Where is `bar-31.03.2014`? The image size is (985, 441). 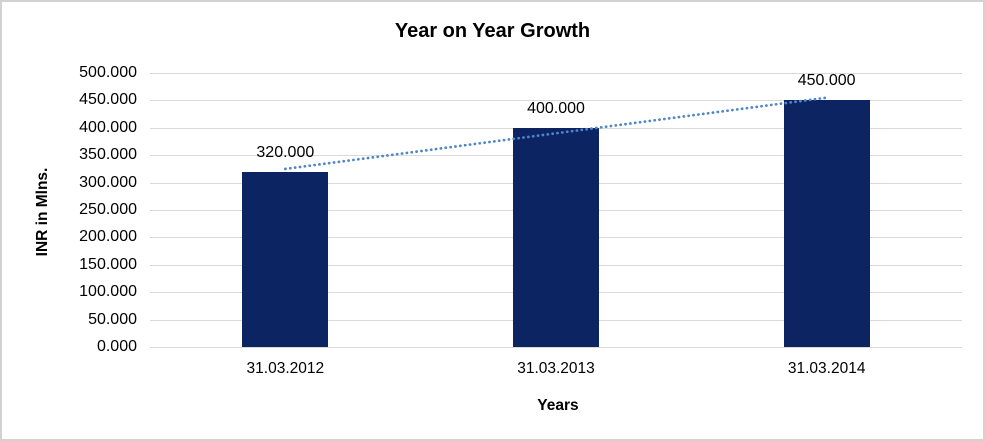 bar-31.03.2014 is located at coordinates (826, 223).